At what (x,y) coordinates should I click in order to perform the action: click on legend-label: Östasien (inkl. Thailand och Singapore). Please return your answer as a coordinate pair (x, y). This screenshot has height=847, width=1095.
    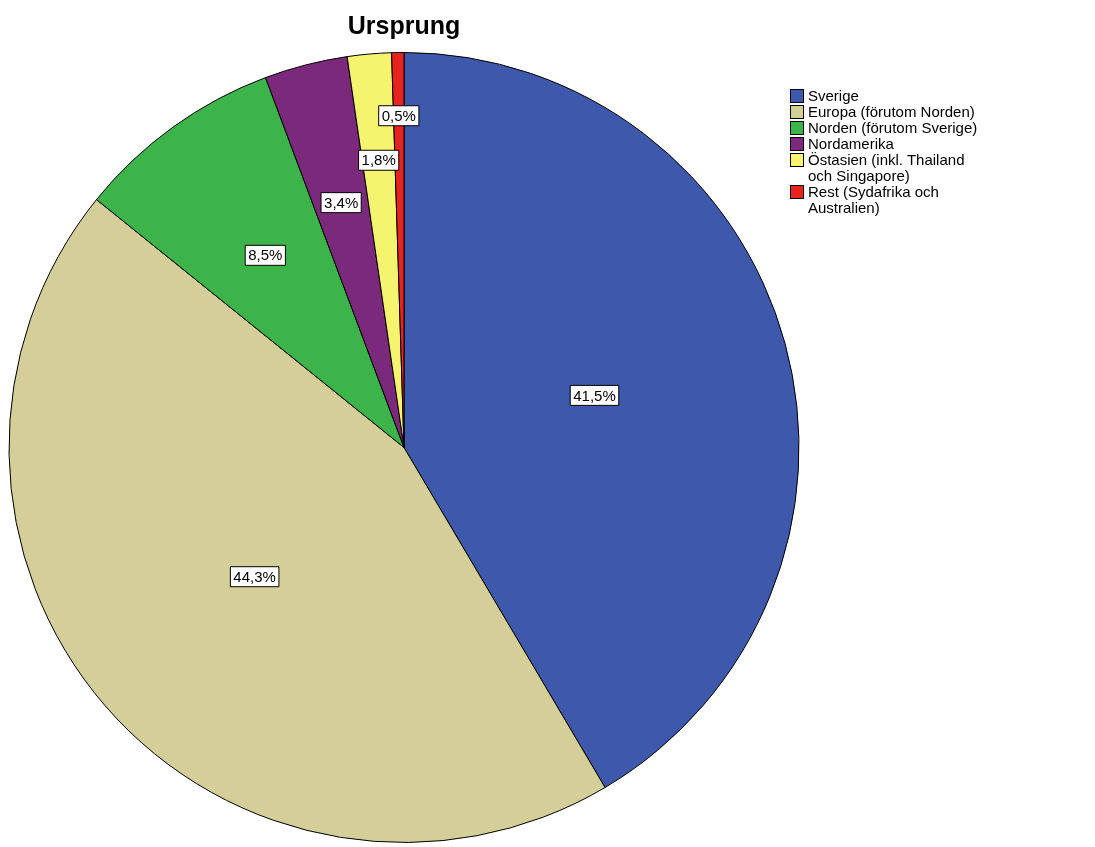
    Looking at the image, I should click on (887, 167).